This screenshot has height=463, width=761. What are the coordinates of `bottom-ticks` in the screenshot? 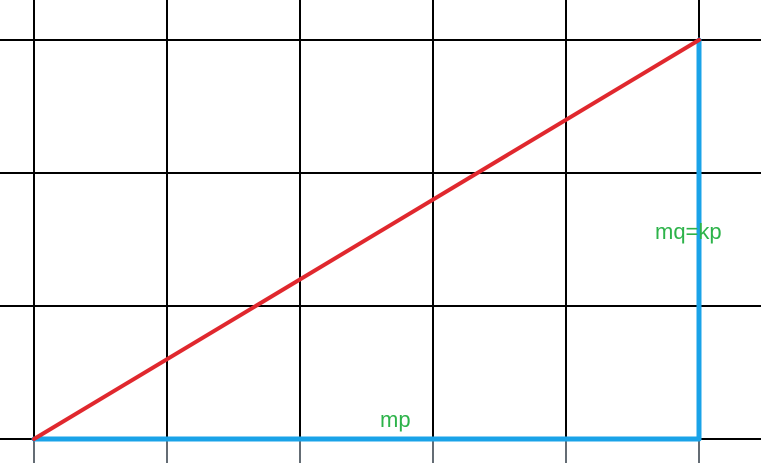 It's located at (366, 452).